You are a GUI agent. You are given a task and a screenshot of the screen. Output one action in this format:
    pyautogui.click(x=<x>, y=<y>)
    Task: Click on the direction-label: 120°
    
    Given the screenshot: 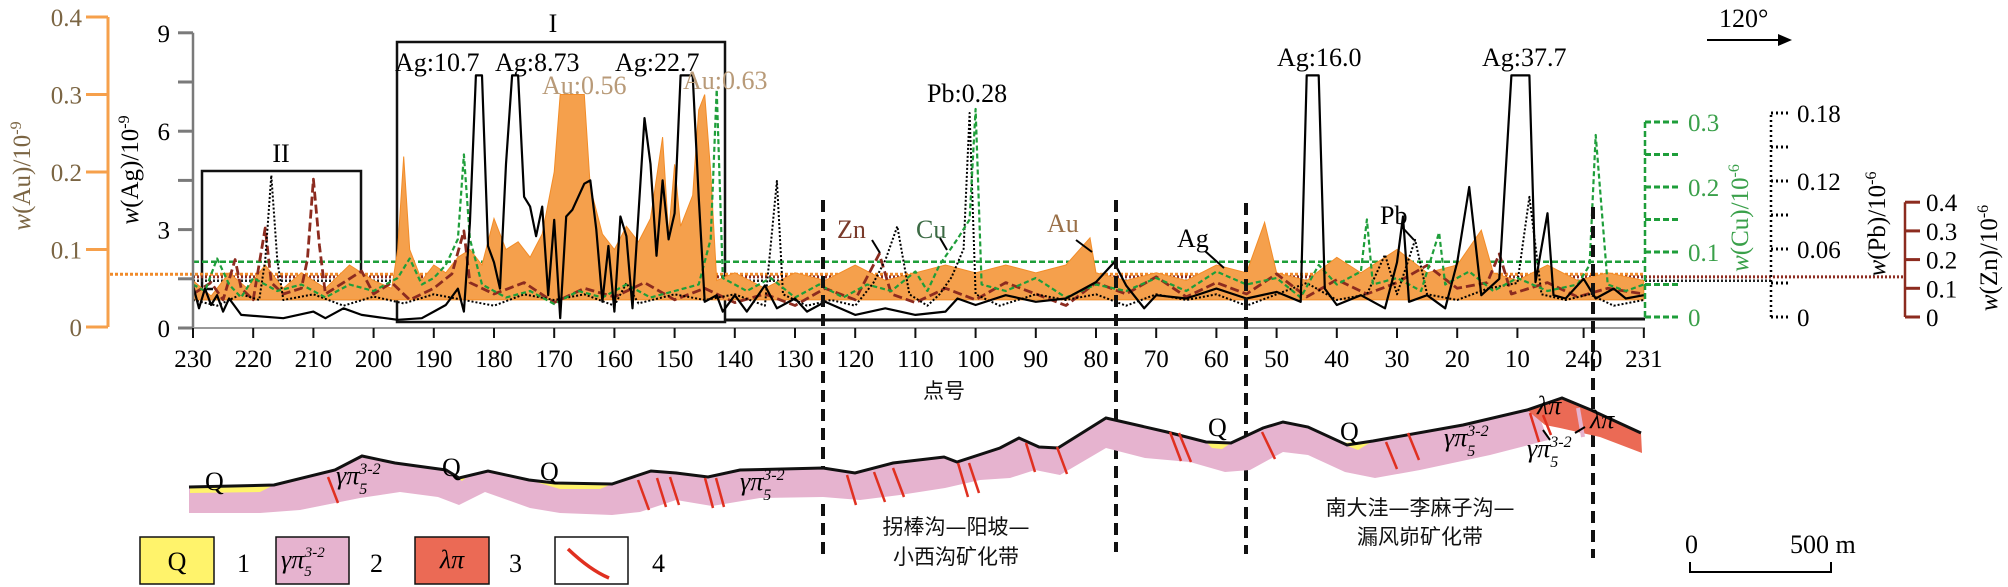 What is the action you would take?
    pyautogui.click(x=1743, y=18)
    